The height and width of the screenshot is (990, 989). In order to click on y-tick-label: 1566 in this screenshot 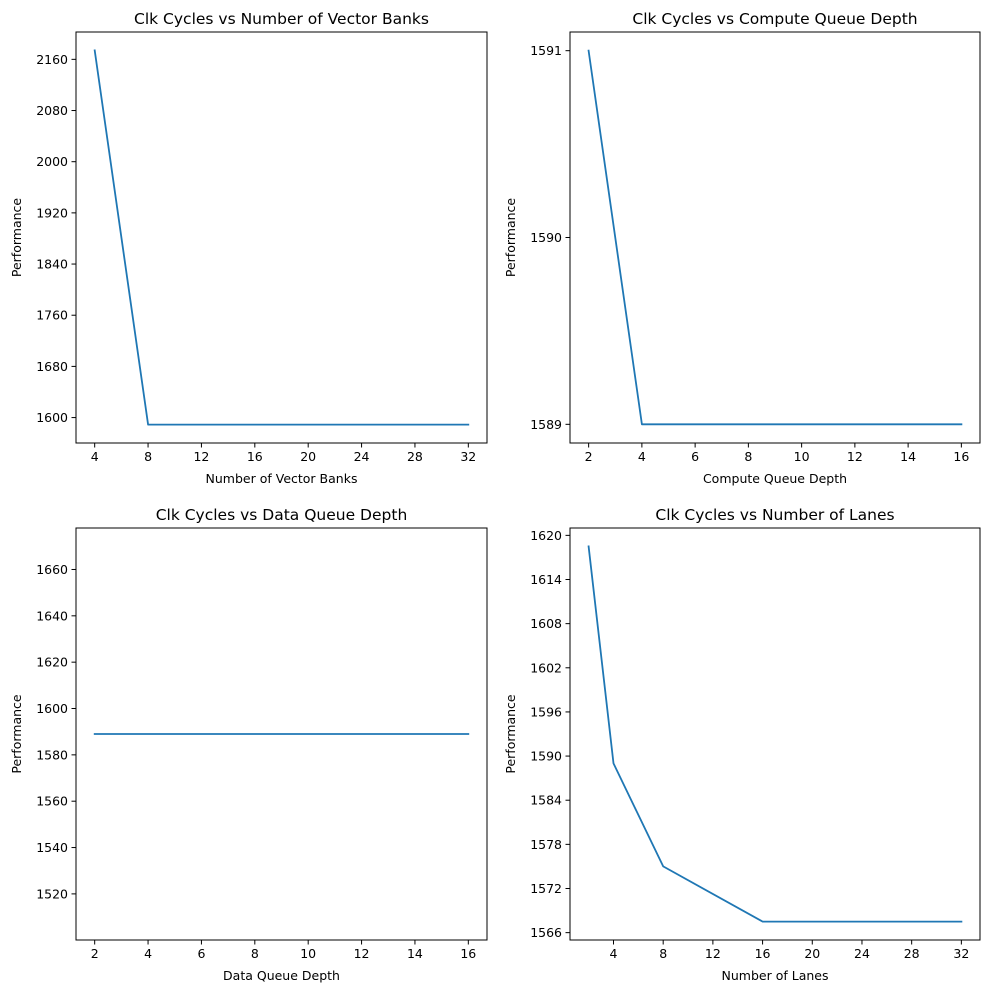, I will do `click(546, 932)`.